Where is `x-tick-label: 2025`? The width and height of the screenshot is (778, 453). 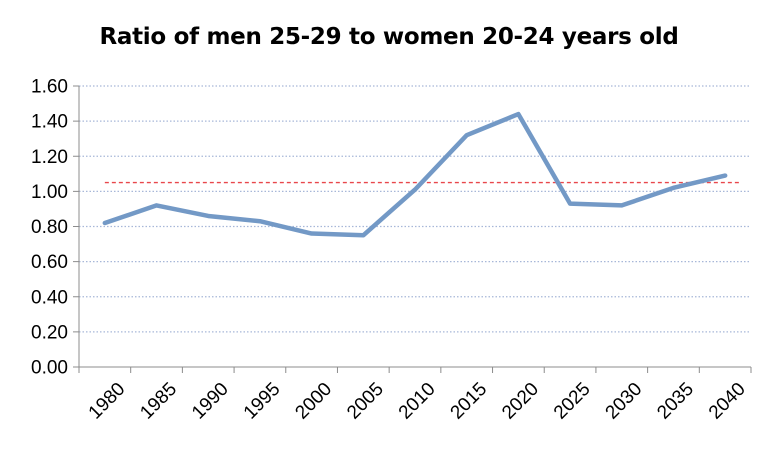
x-tick-label: 2025 is located at coordinates (572, 401).